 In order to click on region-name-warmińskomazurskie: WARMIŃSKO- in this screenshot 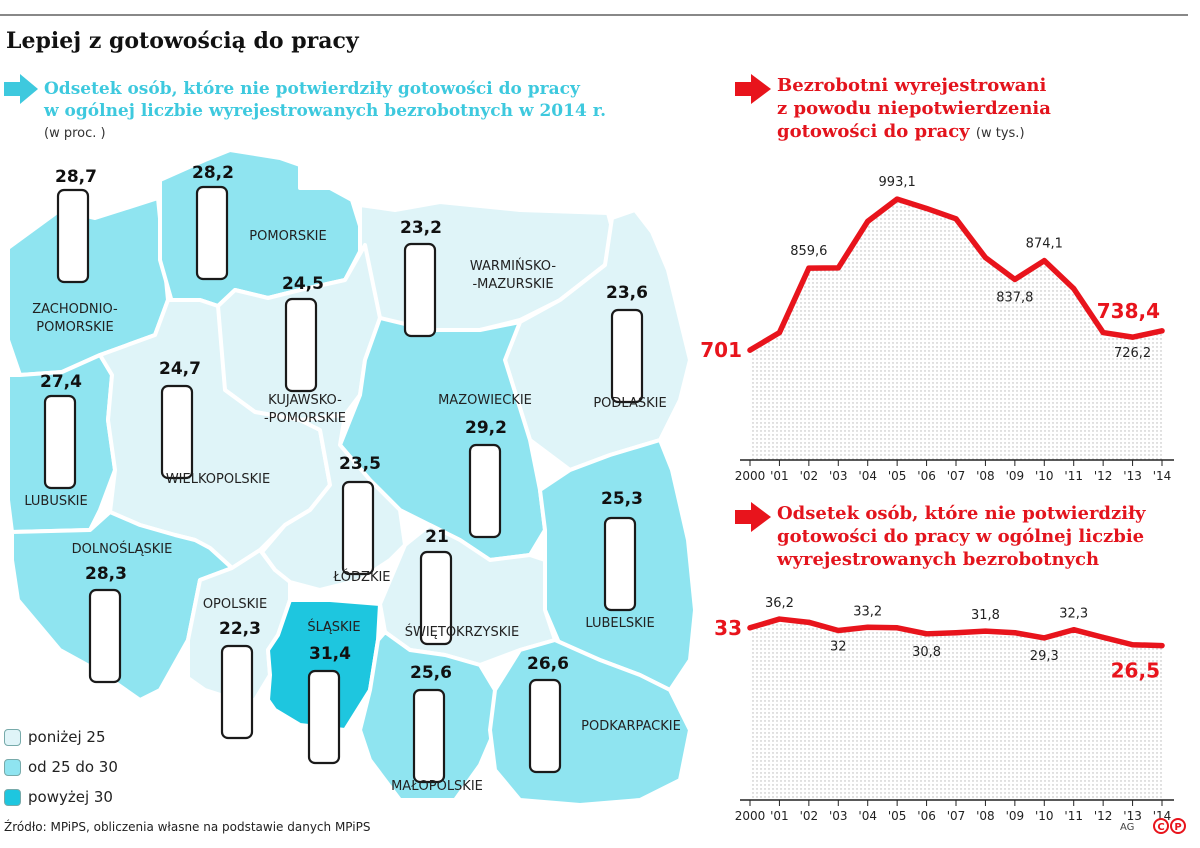, I will do `click(513, 266)`.